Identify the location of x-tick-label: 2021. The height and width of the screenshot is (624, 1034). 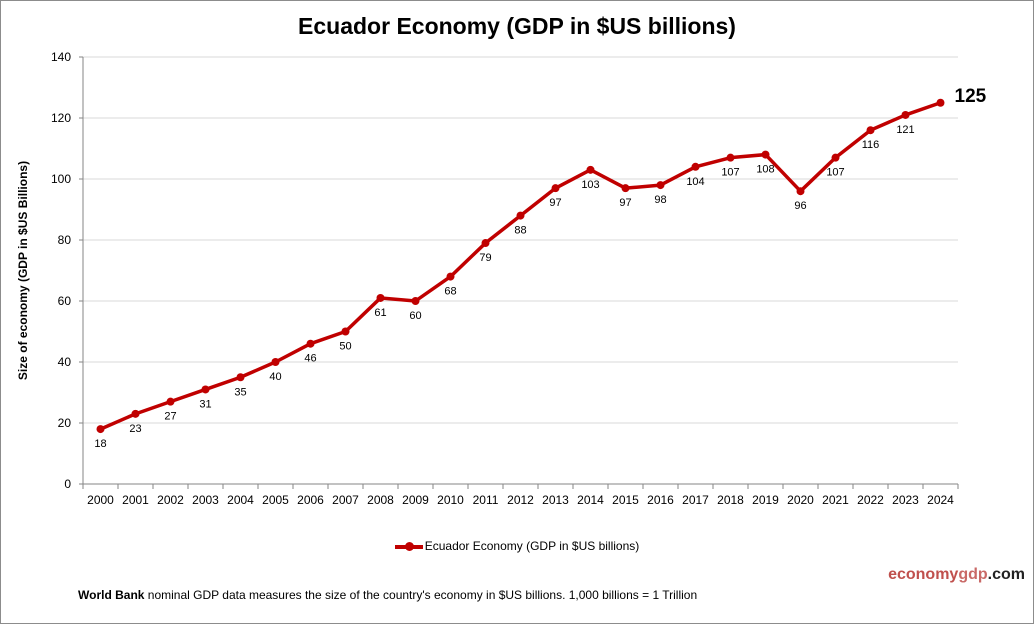
(835, 500).